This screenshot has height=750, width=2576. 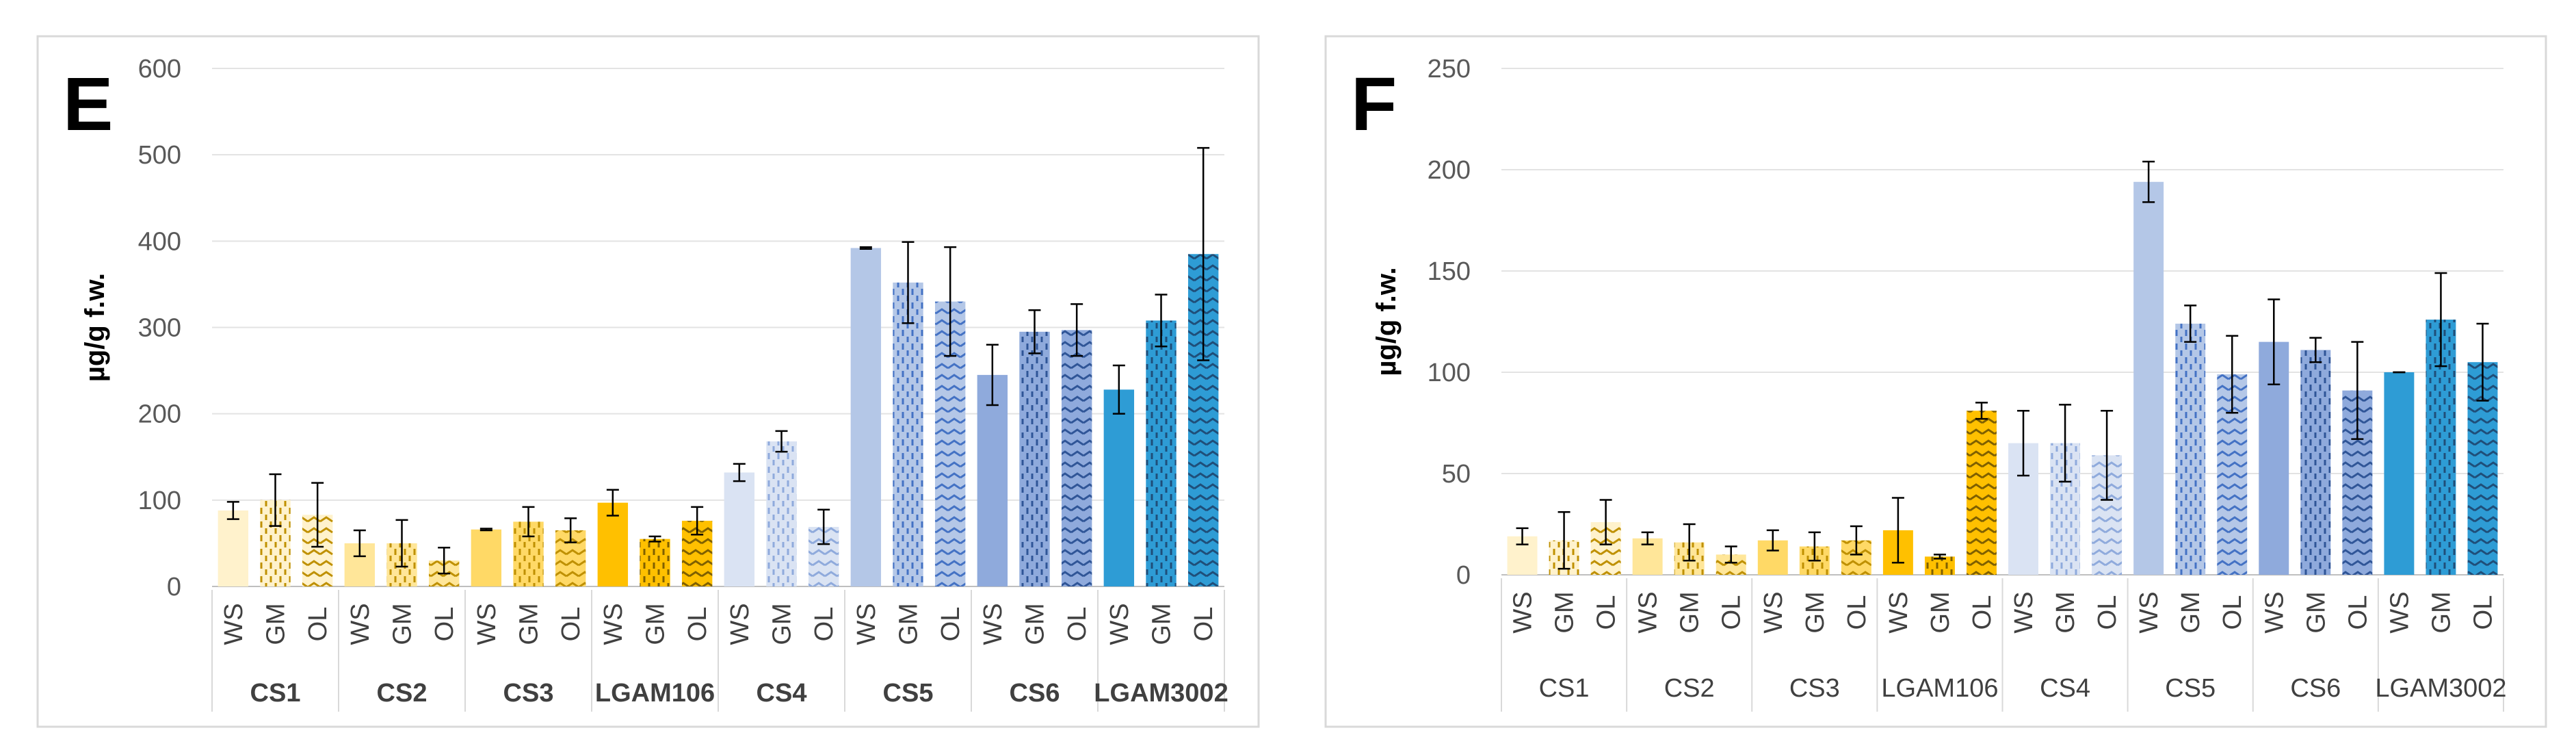 What do you see at coordinates (781, 513) in the screenshot?
I see `bar-cs4-gm` at bounding box center [781, 513].